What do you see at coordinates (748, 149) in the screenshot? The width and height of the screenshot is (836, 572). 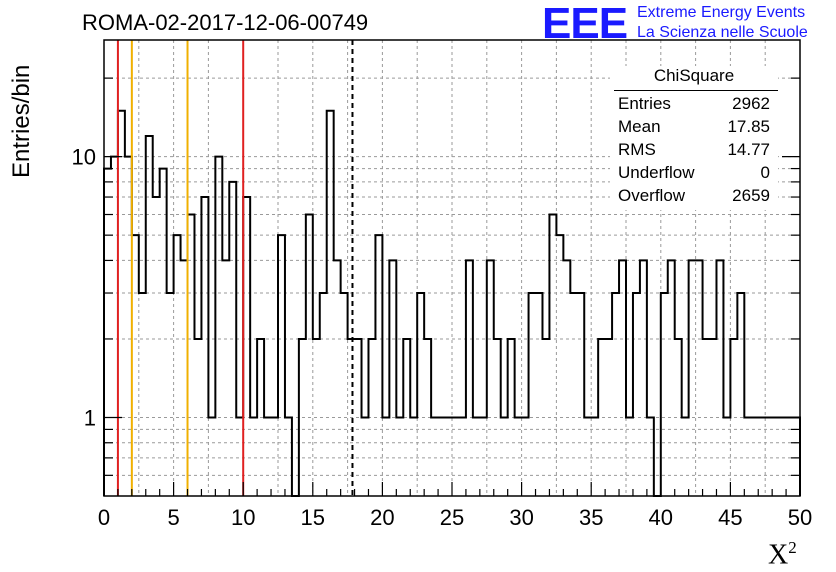 I see `stats-value: 14.77` at bounding box center [748, 149].